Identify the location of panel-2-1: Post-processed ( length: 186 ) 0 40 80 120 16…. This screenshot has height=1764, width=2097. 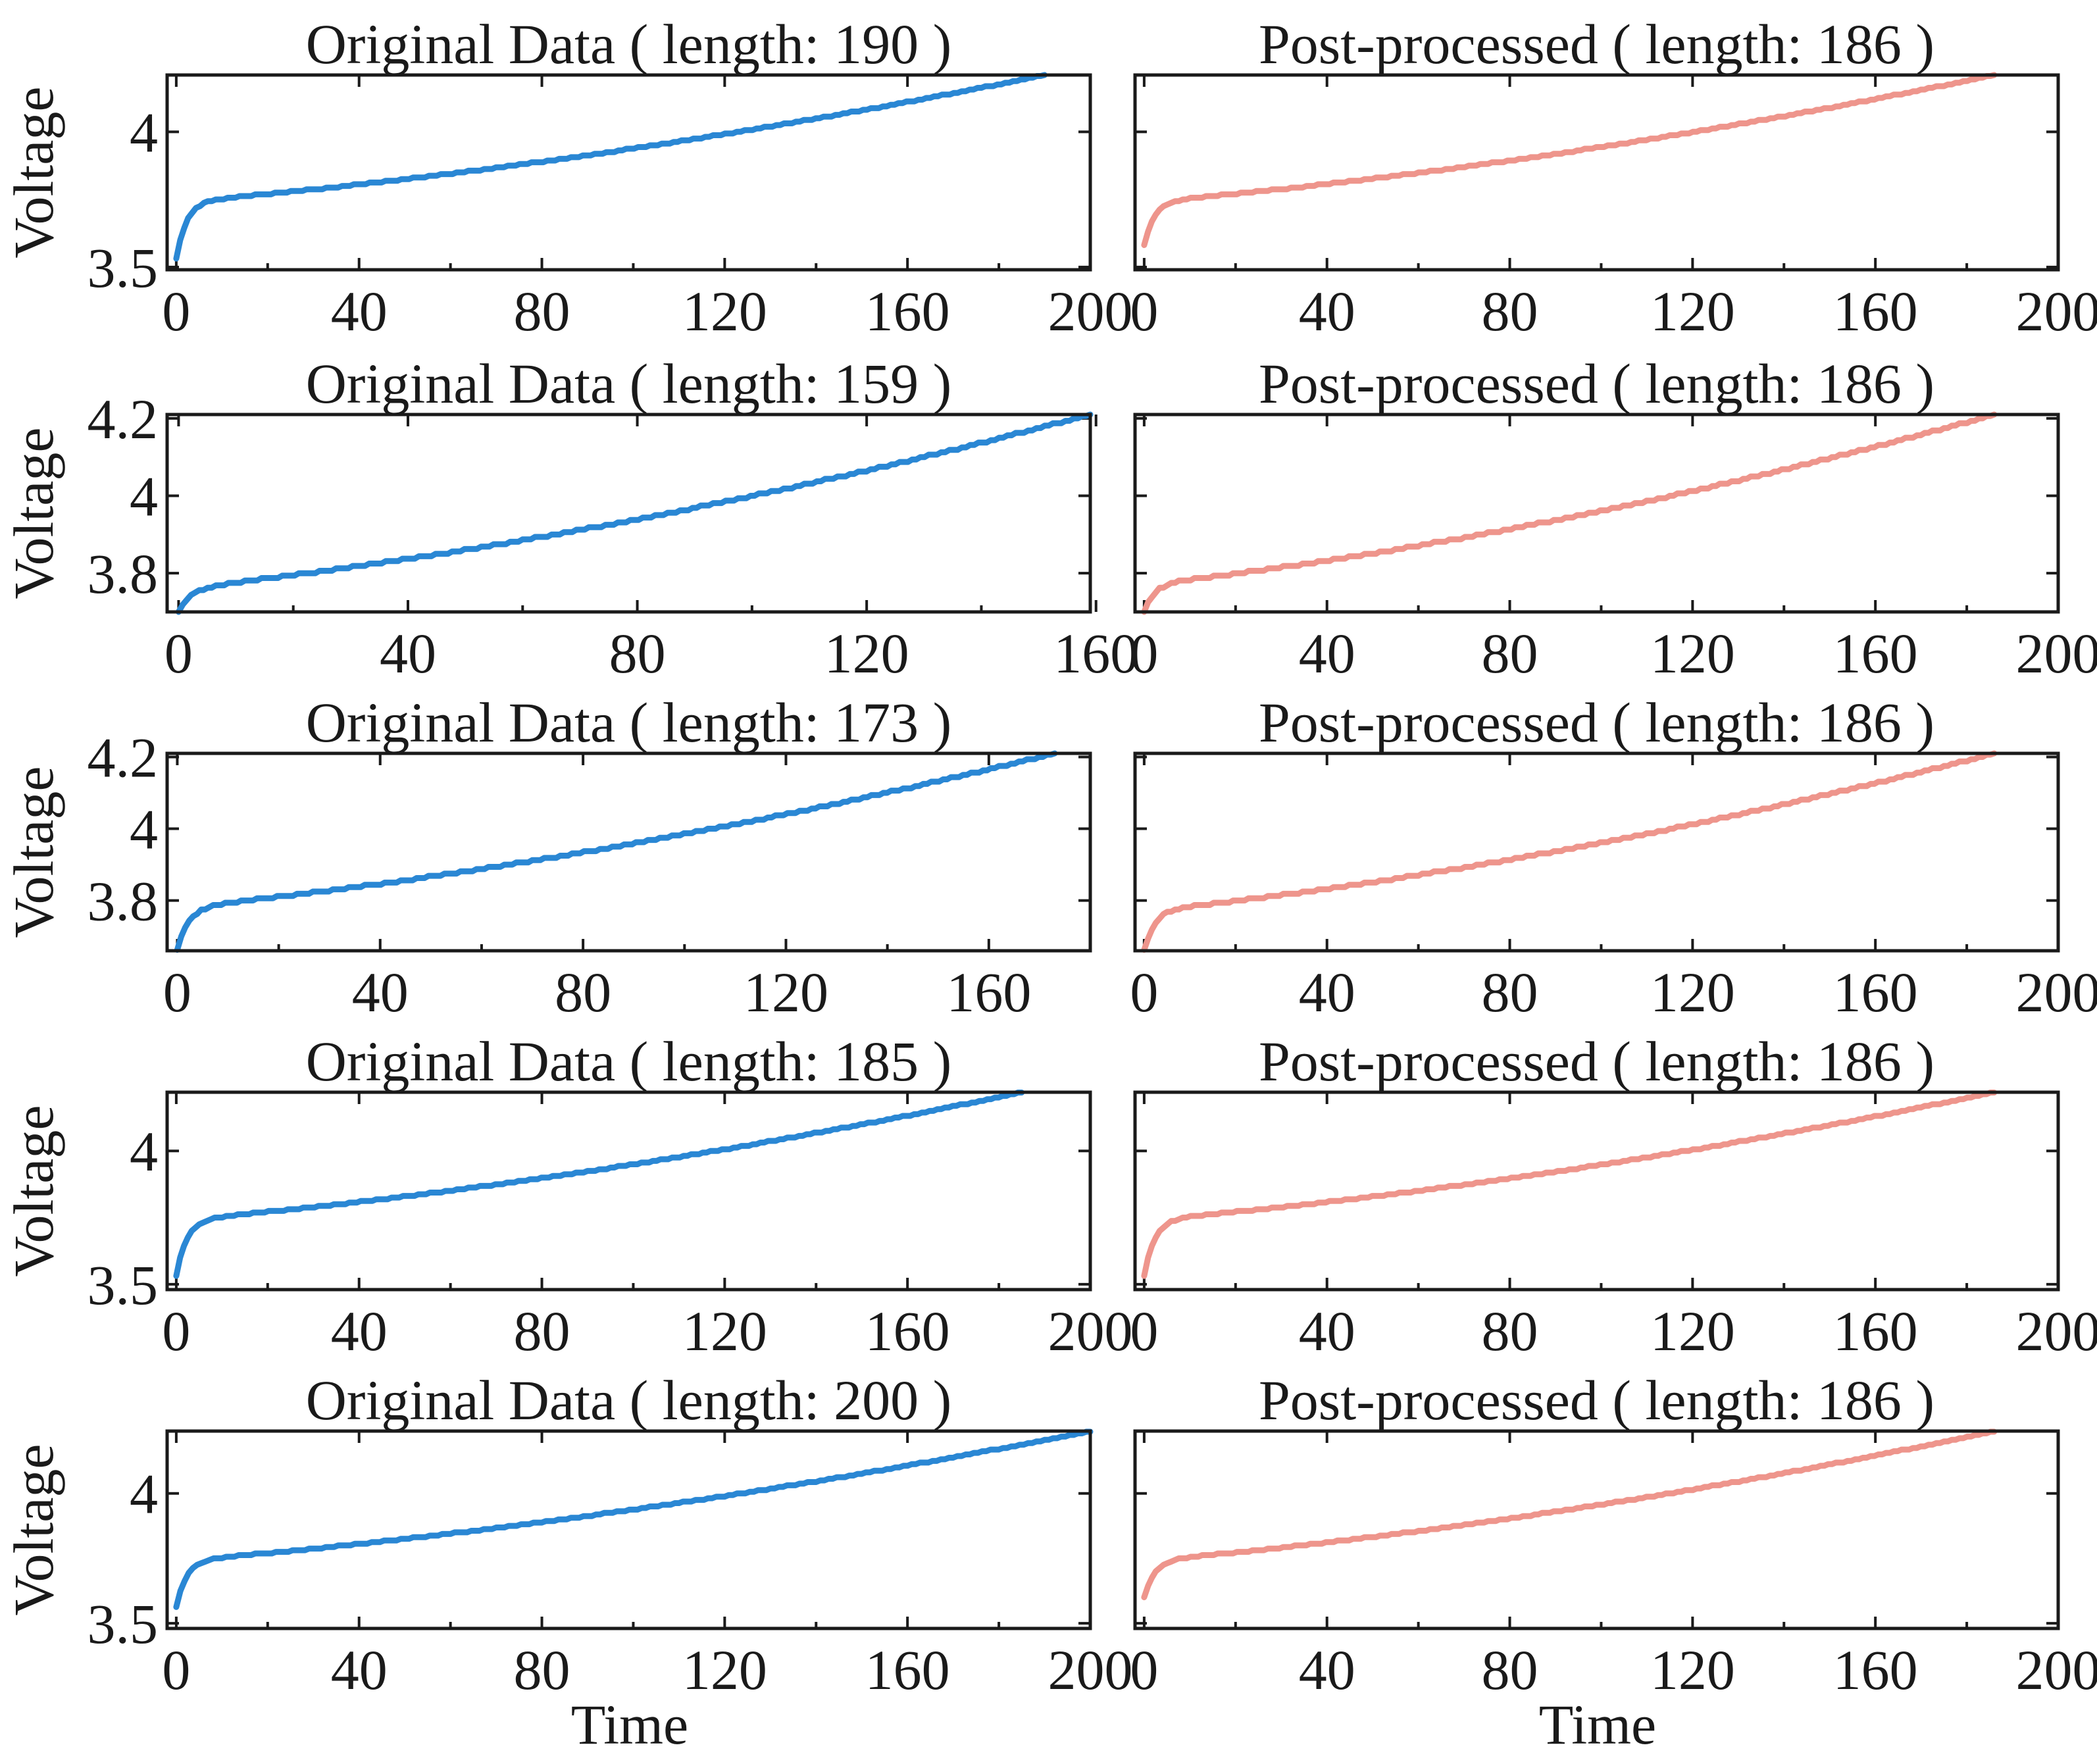
(1613, 857).